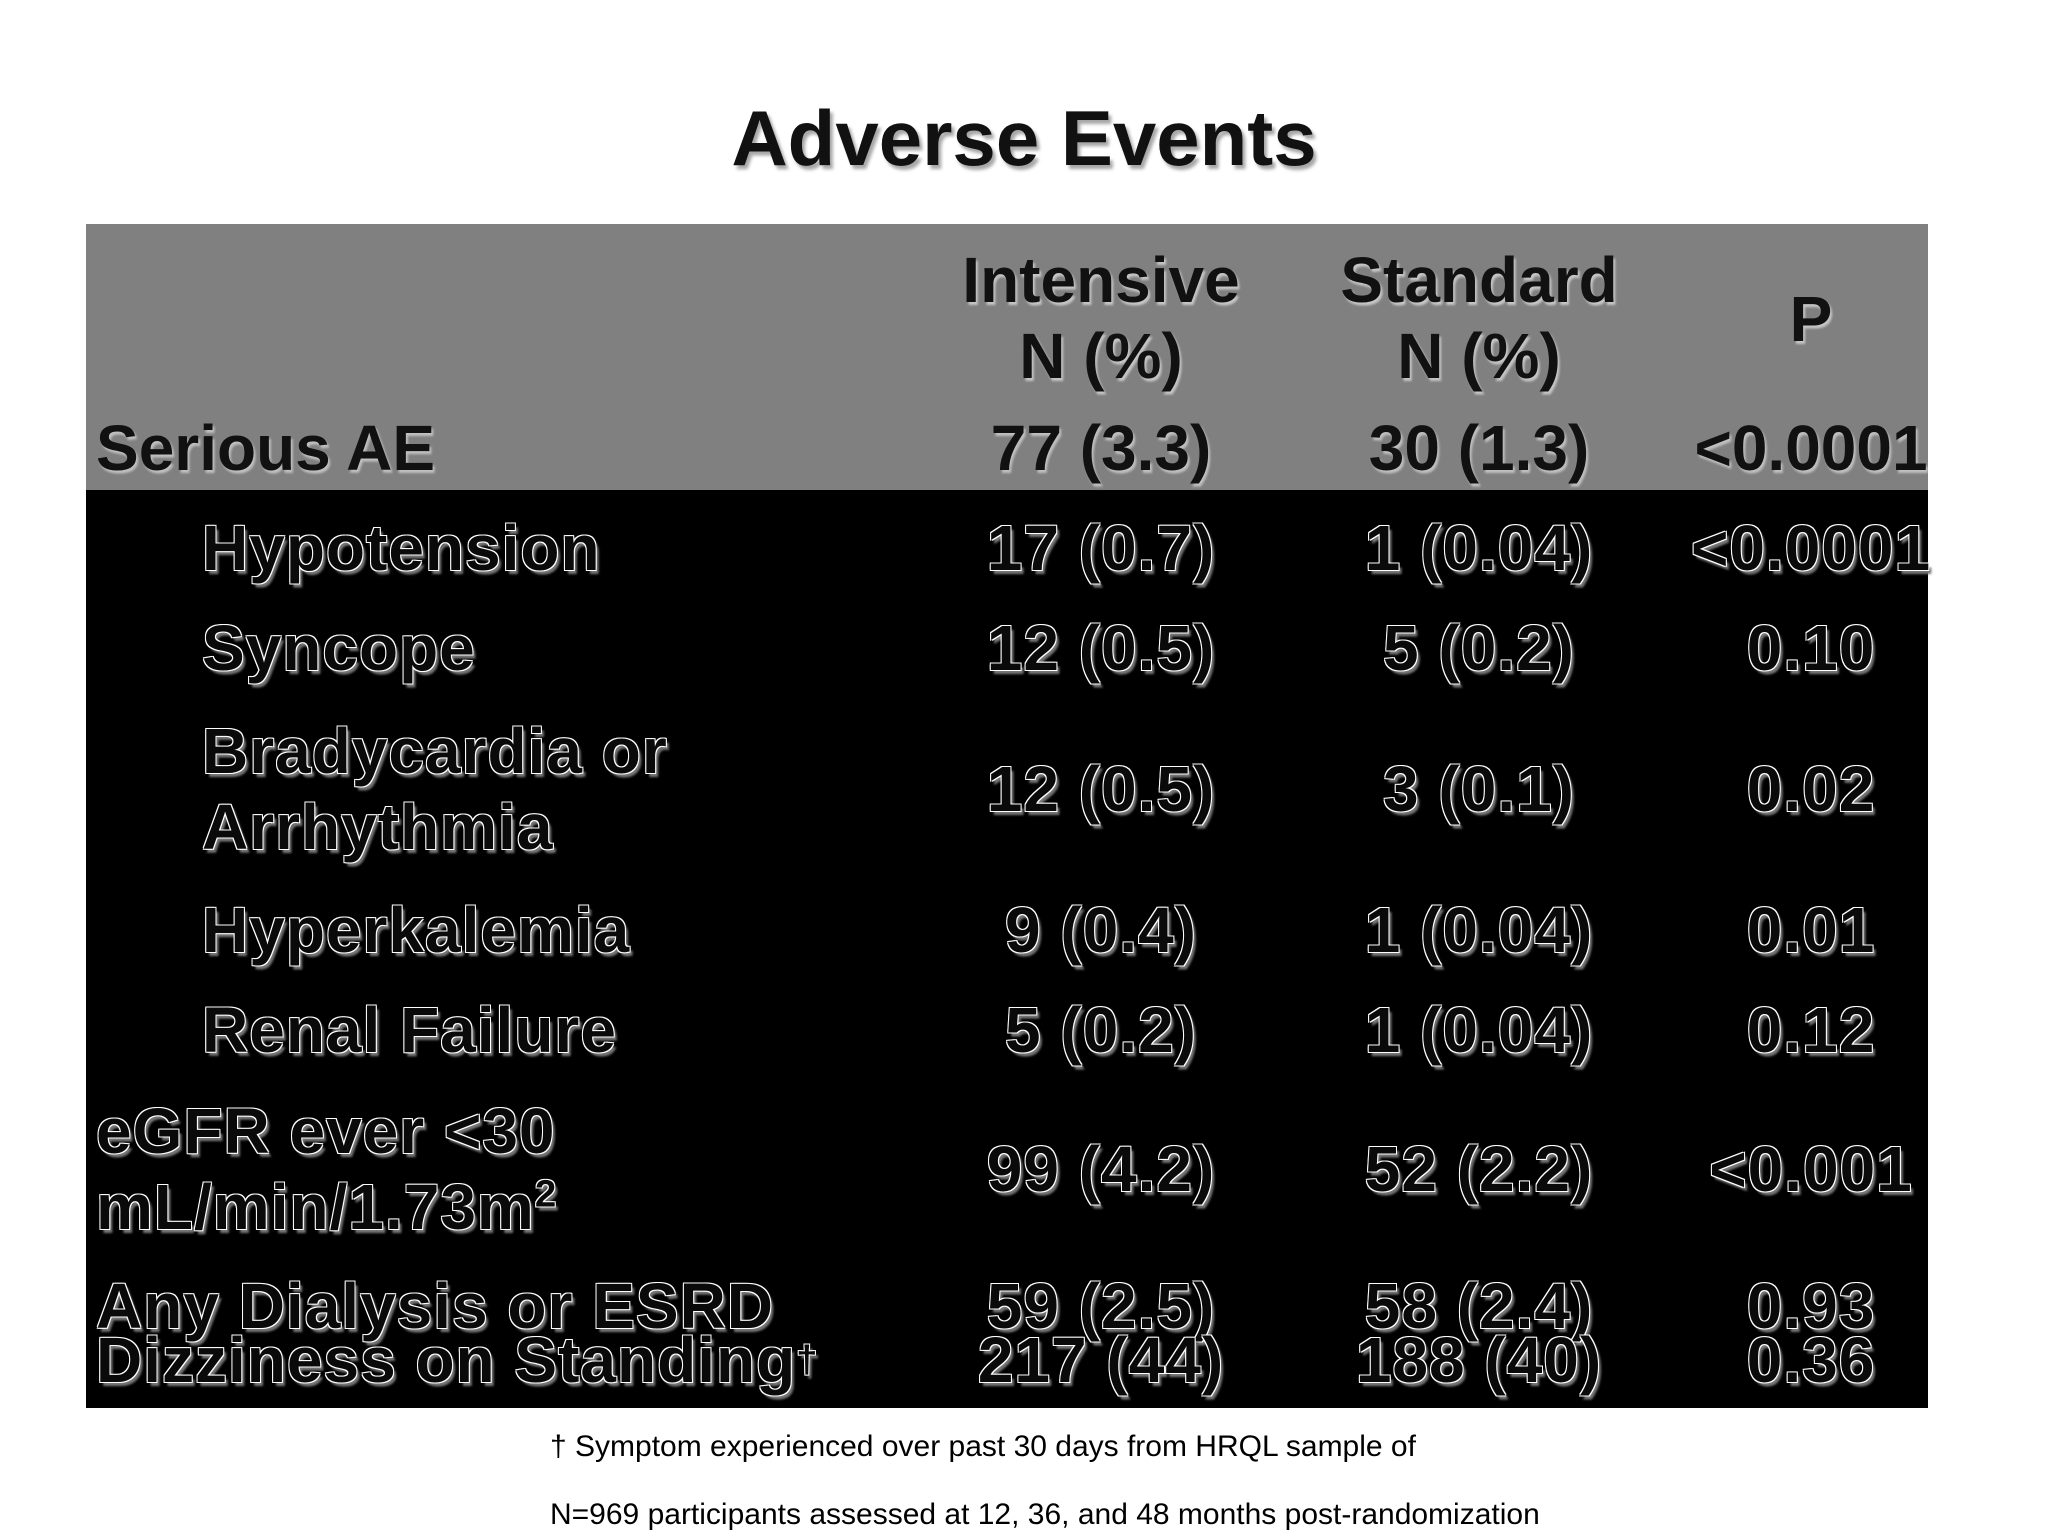  What do you see at coordinates (1479, 1360) in the screenshot?
I see `row-dizziness-standard: 188 (40)` at bounding box center [1479, 1360].